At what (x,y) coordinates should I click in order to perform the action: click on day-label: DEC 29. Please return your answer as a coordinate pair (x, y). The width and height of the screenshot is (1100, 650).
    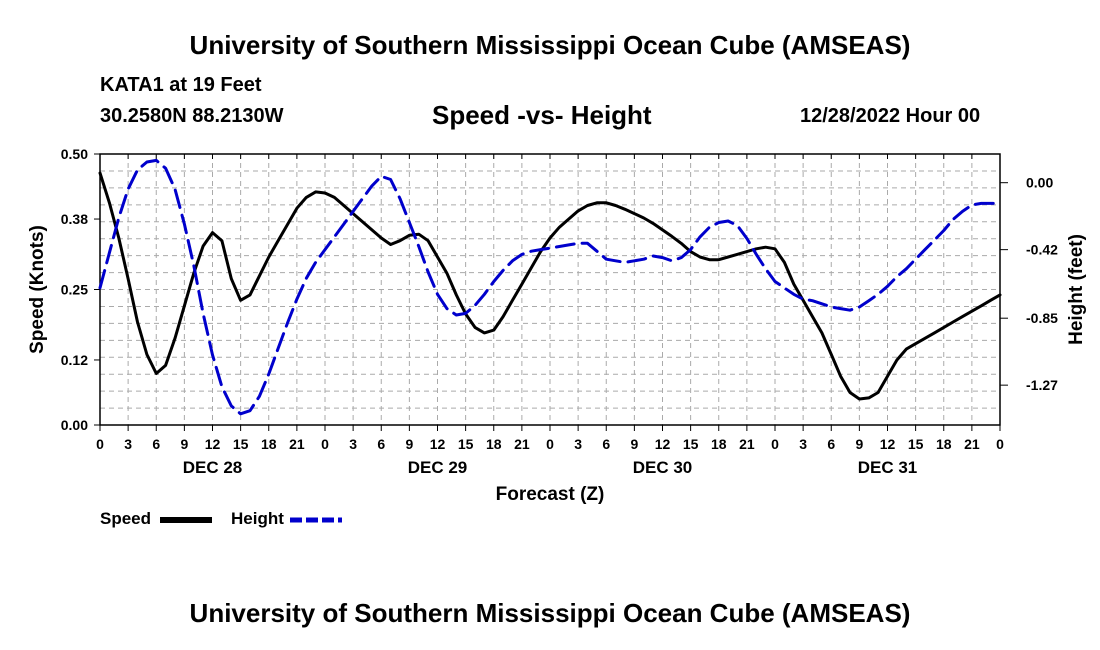
    Looking at the image, I should click on (438, 467).